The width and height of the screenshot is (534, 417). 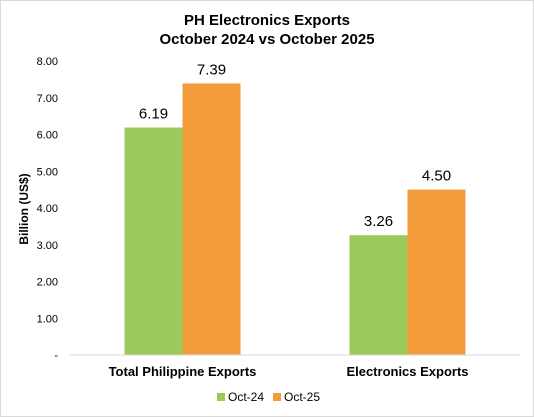 What do you see at coordinates (246, 397) in the screenshot?
I see `legend-label: Oct-24` at bounding box center [246, 397].